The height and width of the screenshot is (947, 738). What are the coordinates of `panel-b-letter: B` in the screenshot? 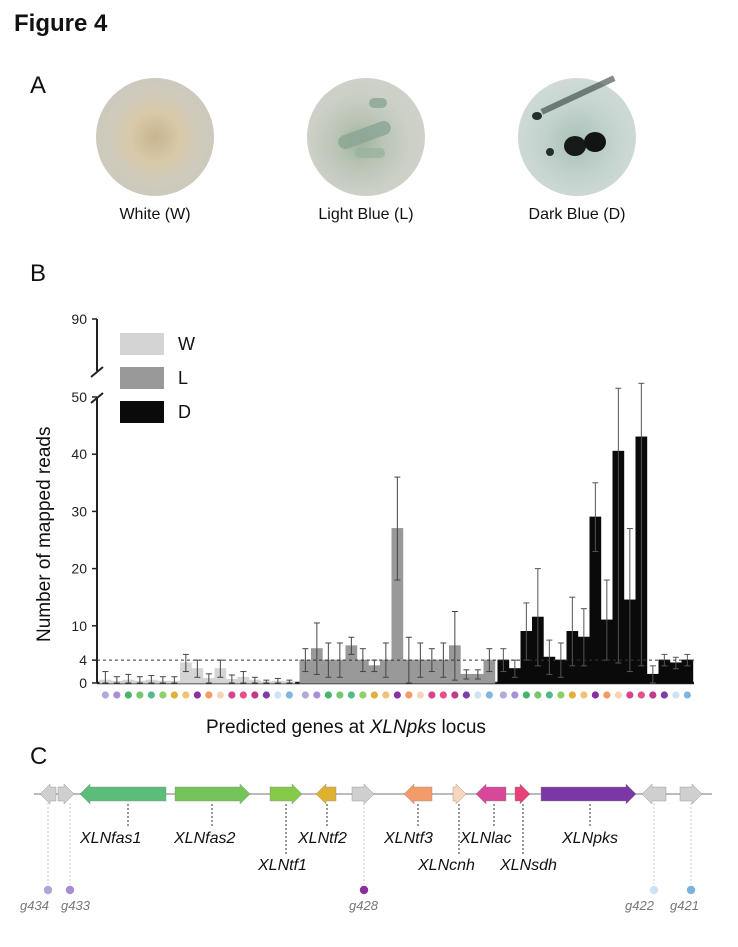 It's located at (38, 273).